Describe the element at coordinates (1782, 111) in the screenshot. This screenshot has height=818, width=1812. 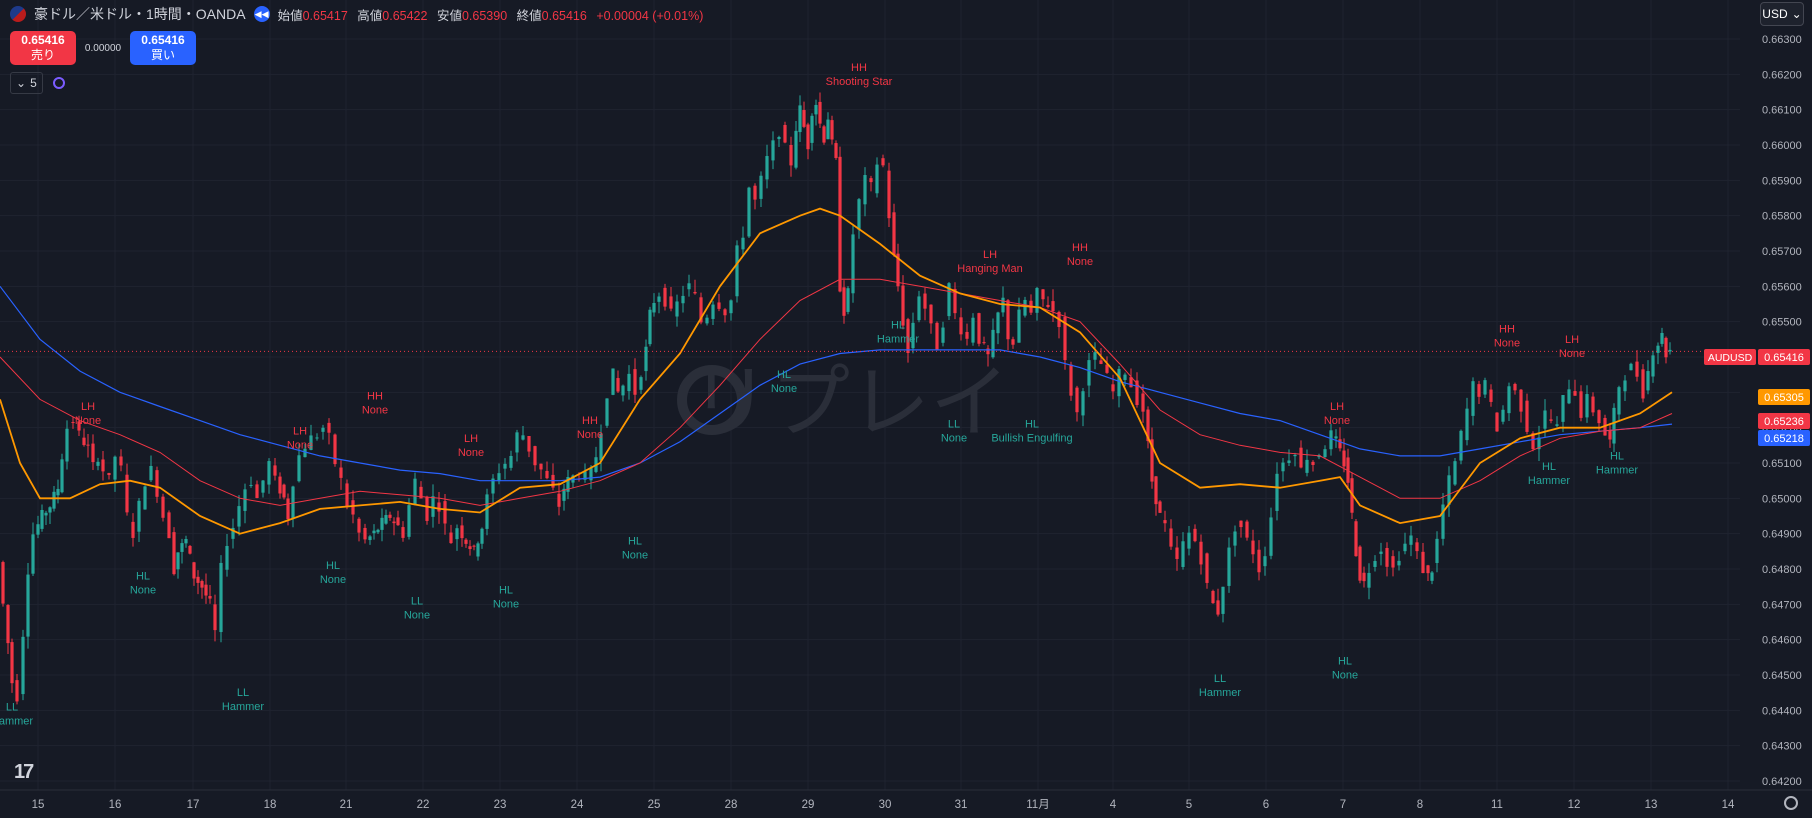
I see `price-tick-label: 0.66100` at that location.